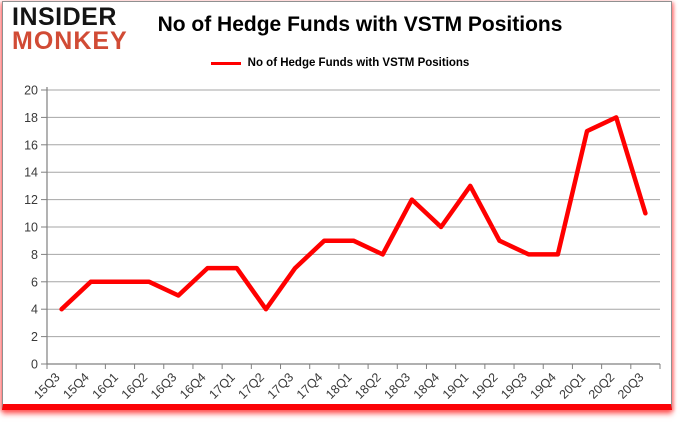 Image resolution: width=680 pixels, height=433 pixels. Describe the element at coordinates (368, 386) in the screenshot. I see `x-tick-label: 18Q2` at that location.